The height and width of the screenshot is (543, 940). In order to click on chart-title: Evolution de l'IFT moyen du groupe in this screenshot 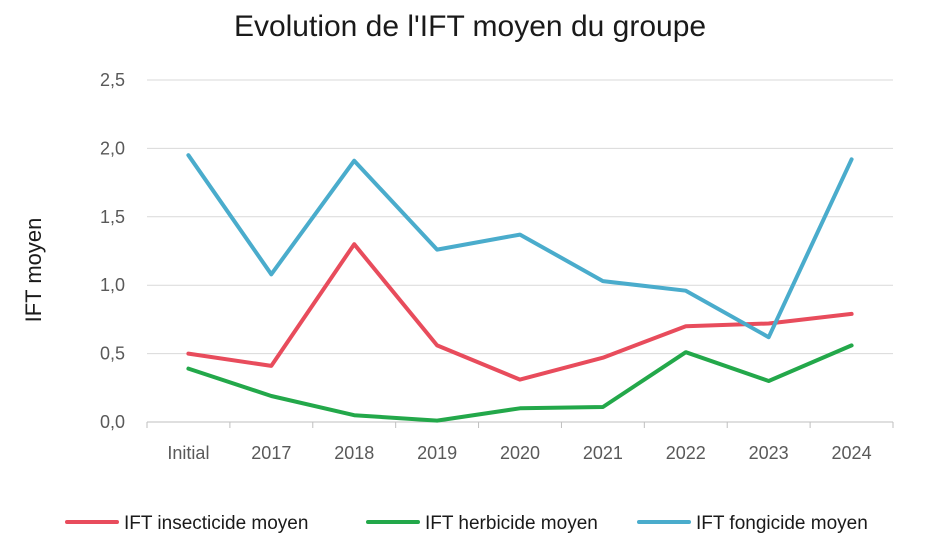, I will do `click(470, 26)`.